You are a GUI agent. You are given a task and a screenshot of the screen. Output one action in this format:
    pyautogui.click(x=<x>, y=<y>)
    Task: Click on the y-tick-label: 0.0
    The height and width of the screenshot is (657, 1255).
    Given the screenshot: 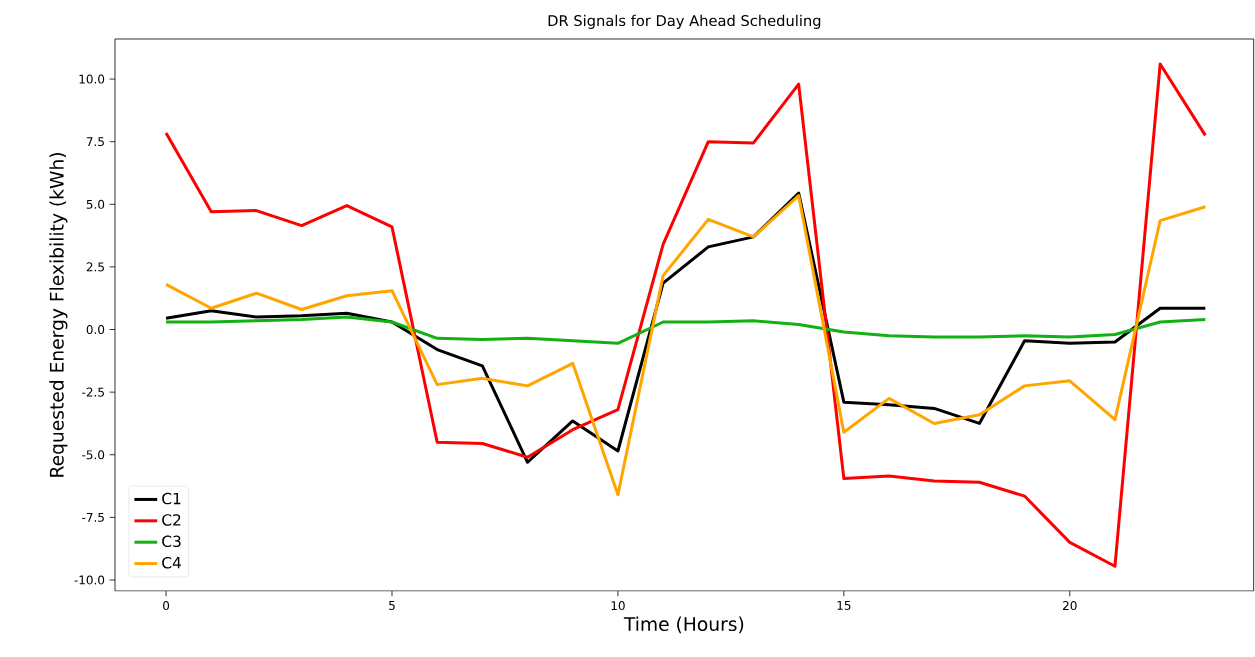 What is the action you would take?
    pyautogui.click(x=95, y=329)
    